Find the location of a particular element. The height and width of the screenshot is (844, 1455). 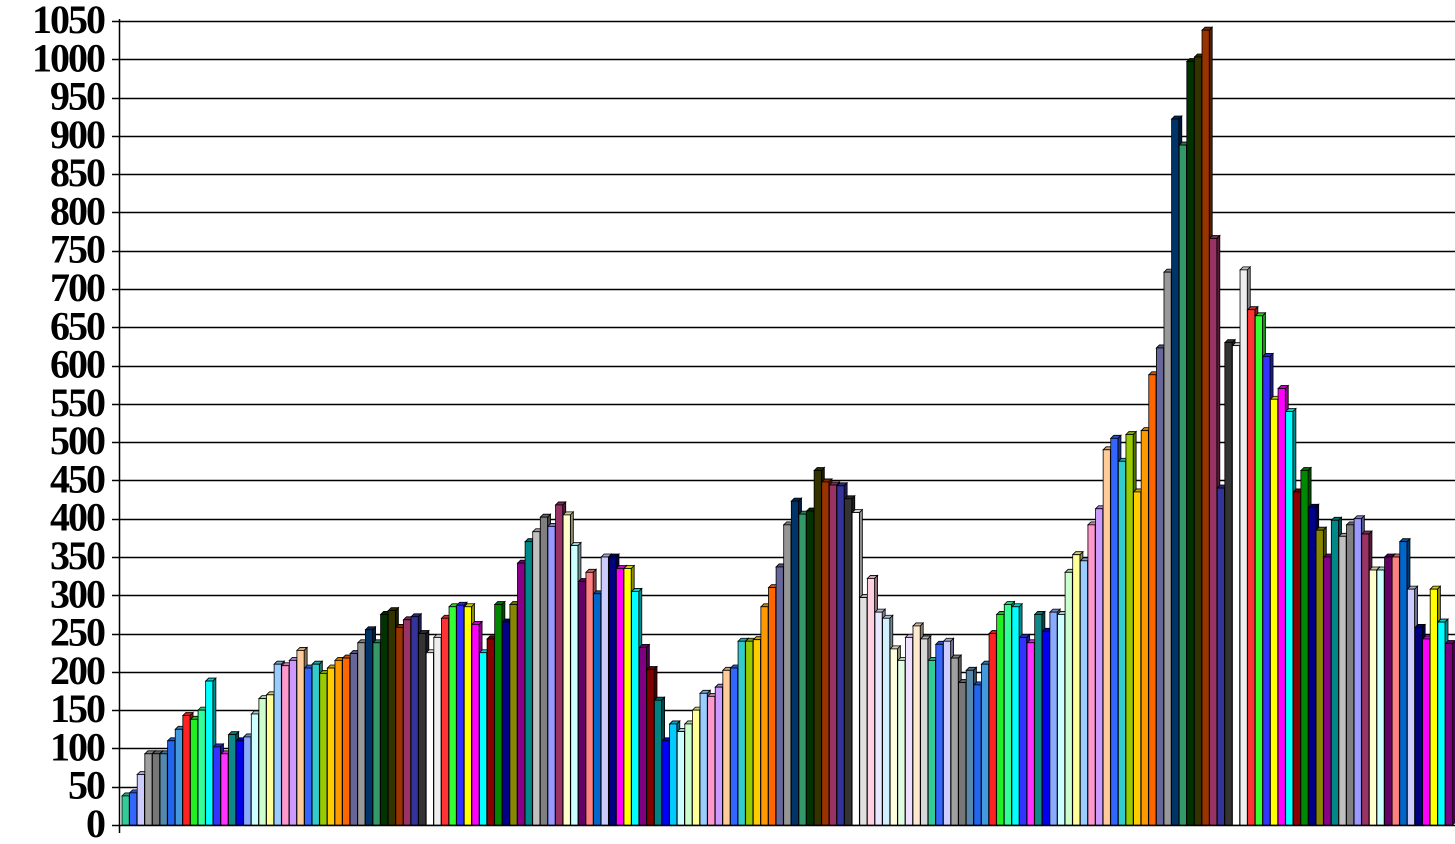

y-tick-label: 150 is located at coordinates (77, 708).